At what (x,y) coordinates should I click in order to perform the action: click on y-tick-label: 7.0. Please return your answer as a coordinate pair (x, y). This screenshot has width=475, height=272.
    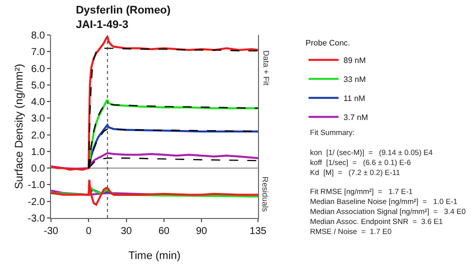
    Looking at the image, I should click on (38, 52).